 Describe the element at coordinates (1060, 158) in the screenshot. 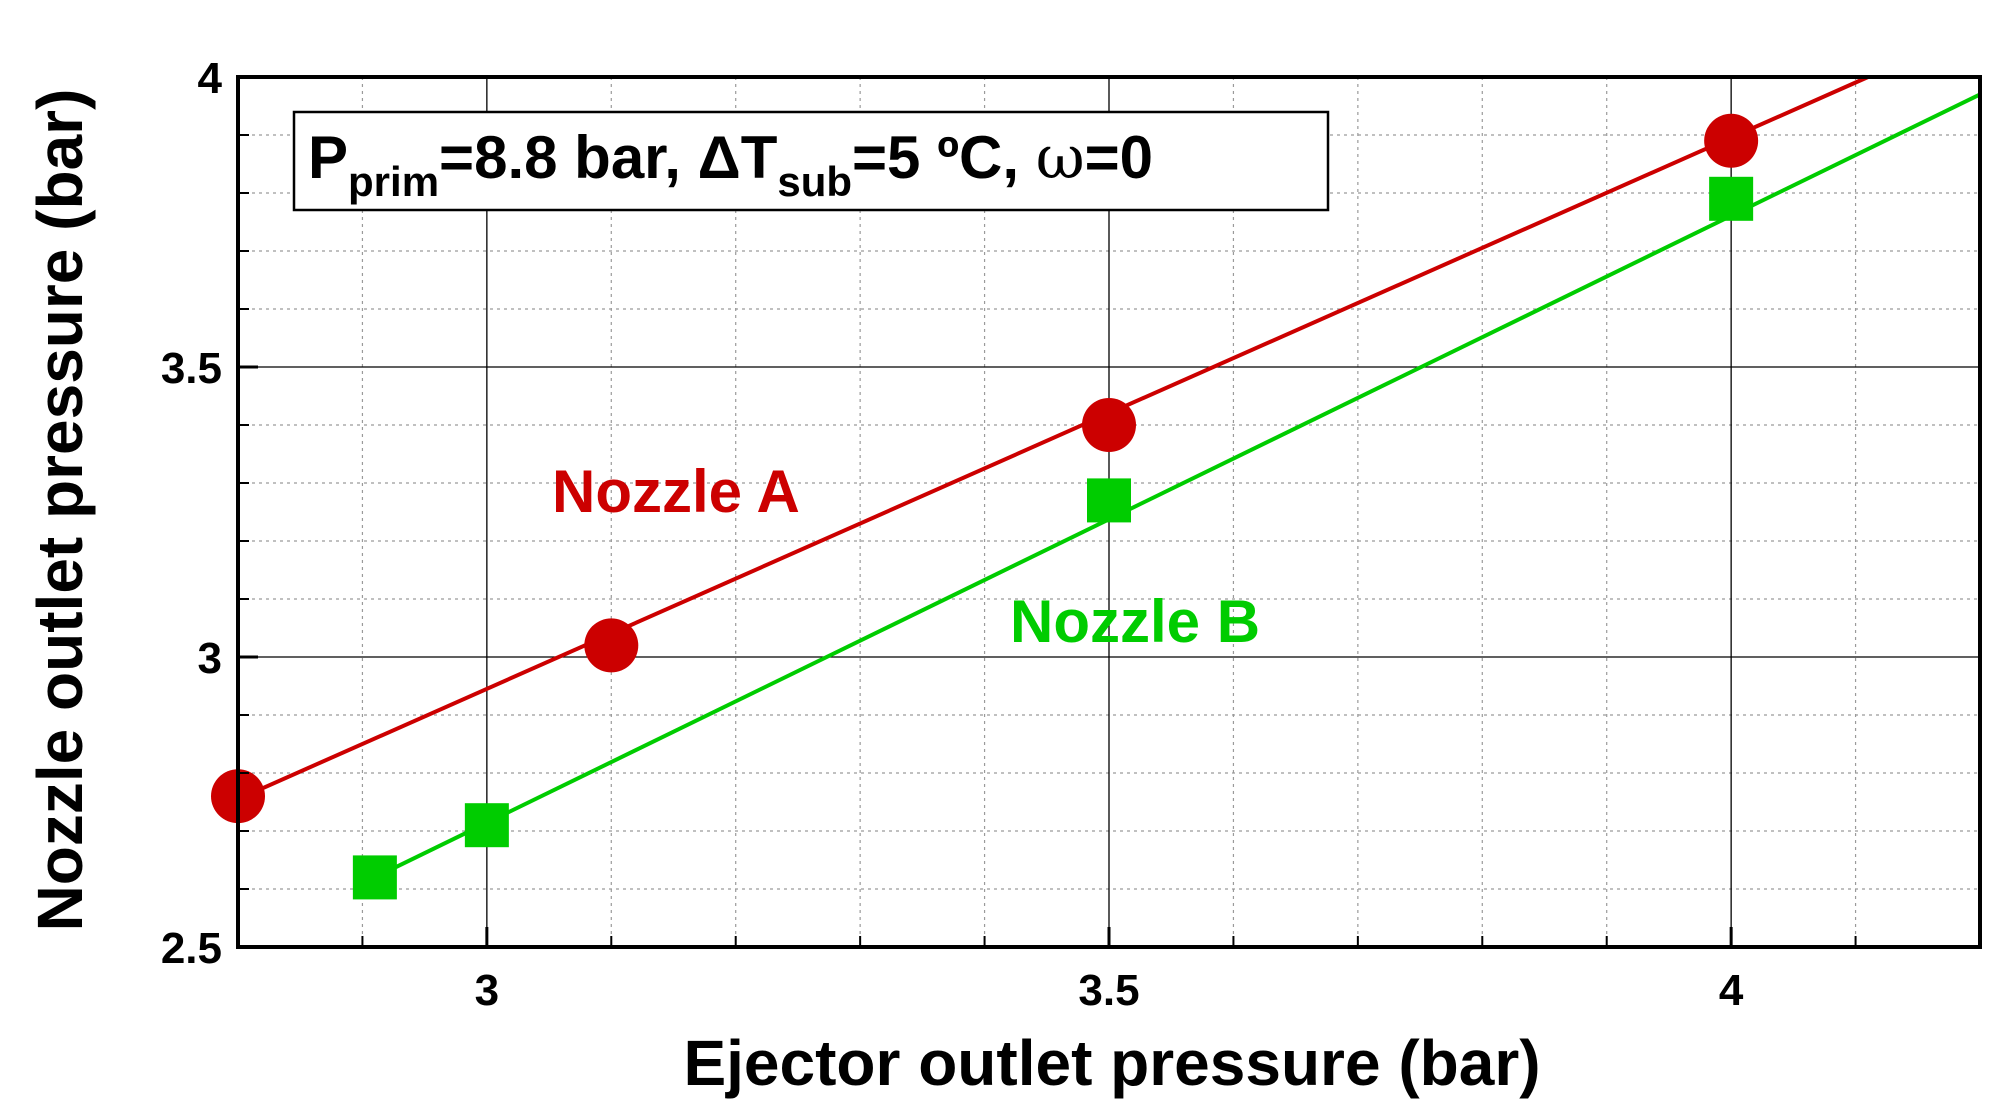

I see `omega-symbol: ω` at that location.